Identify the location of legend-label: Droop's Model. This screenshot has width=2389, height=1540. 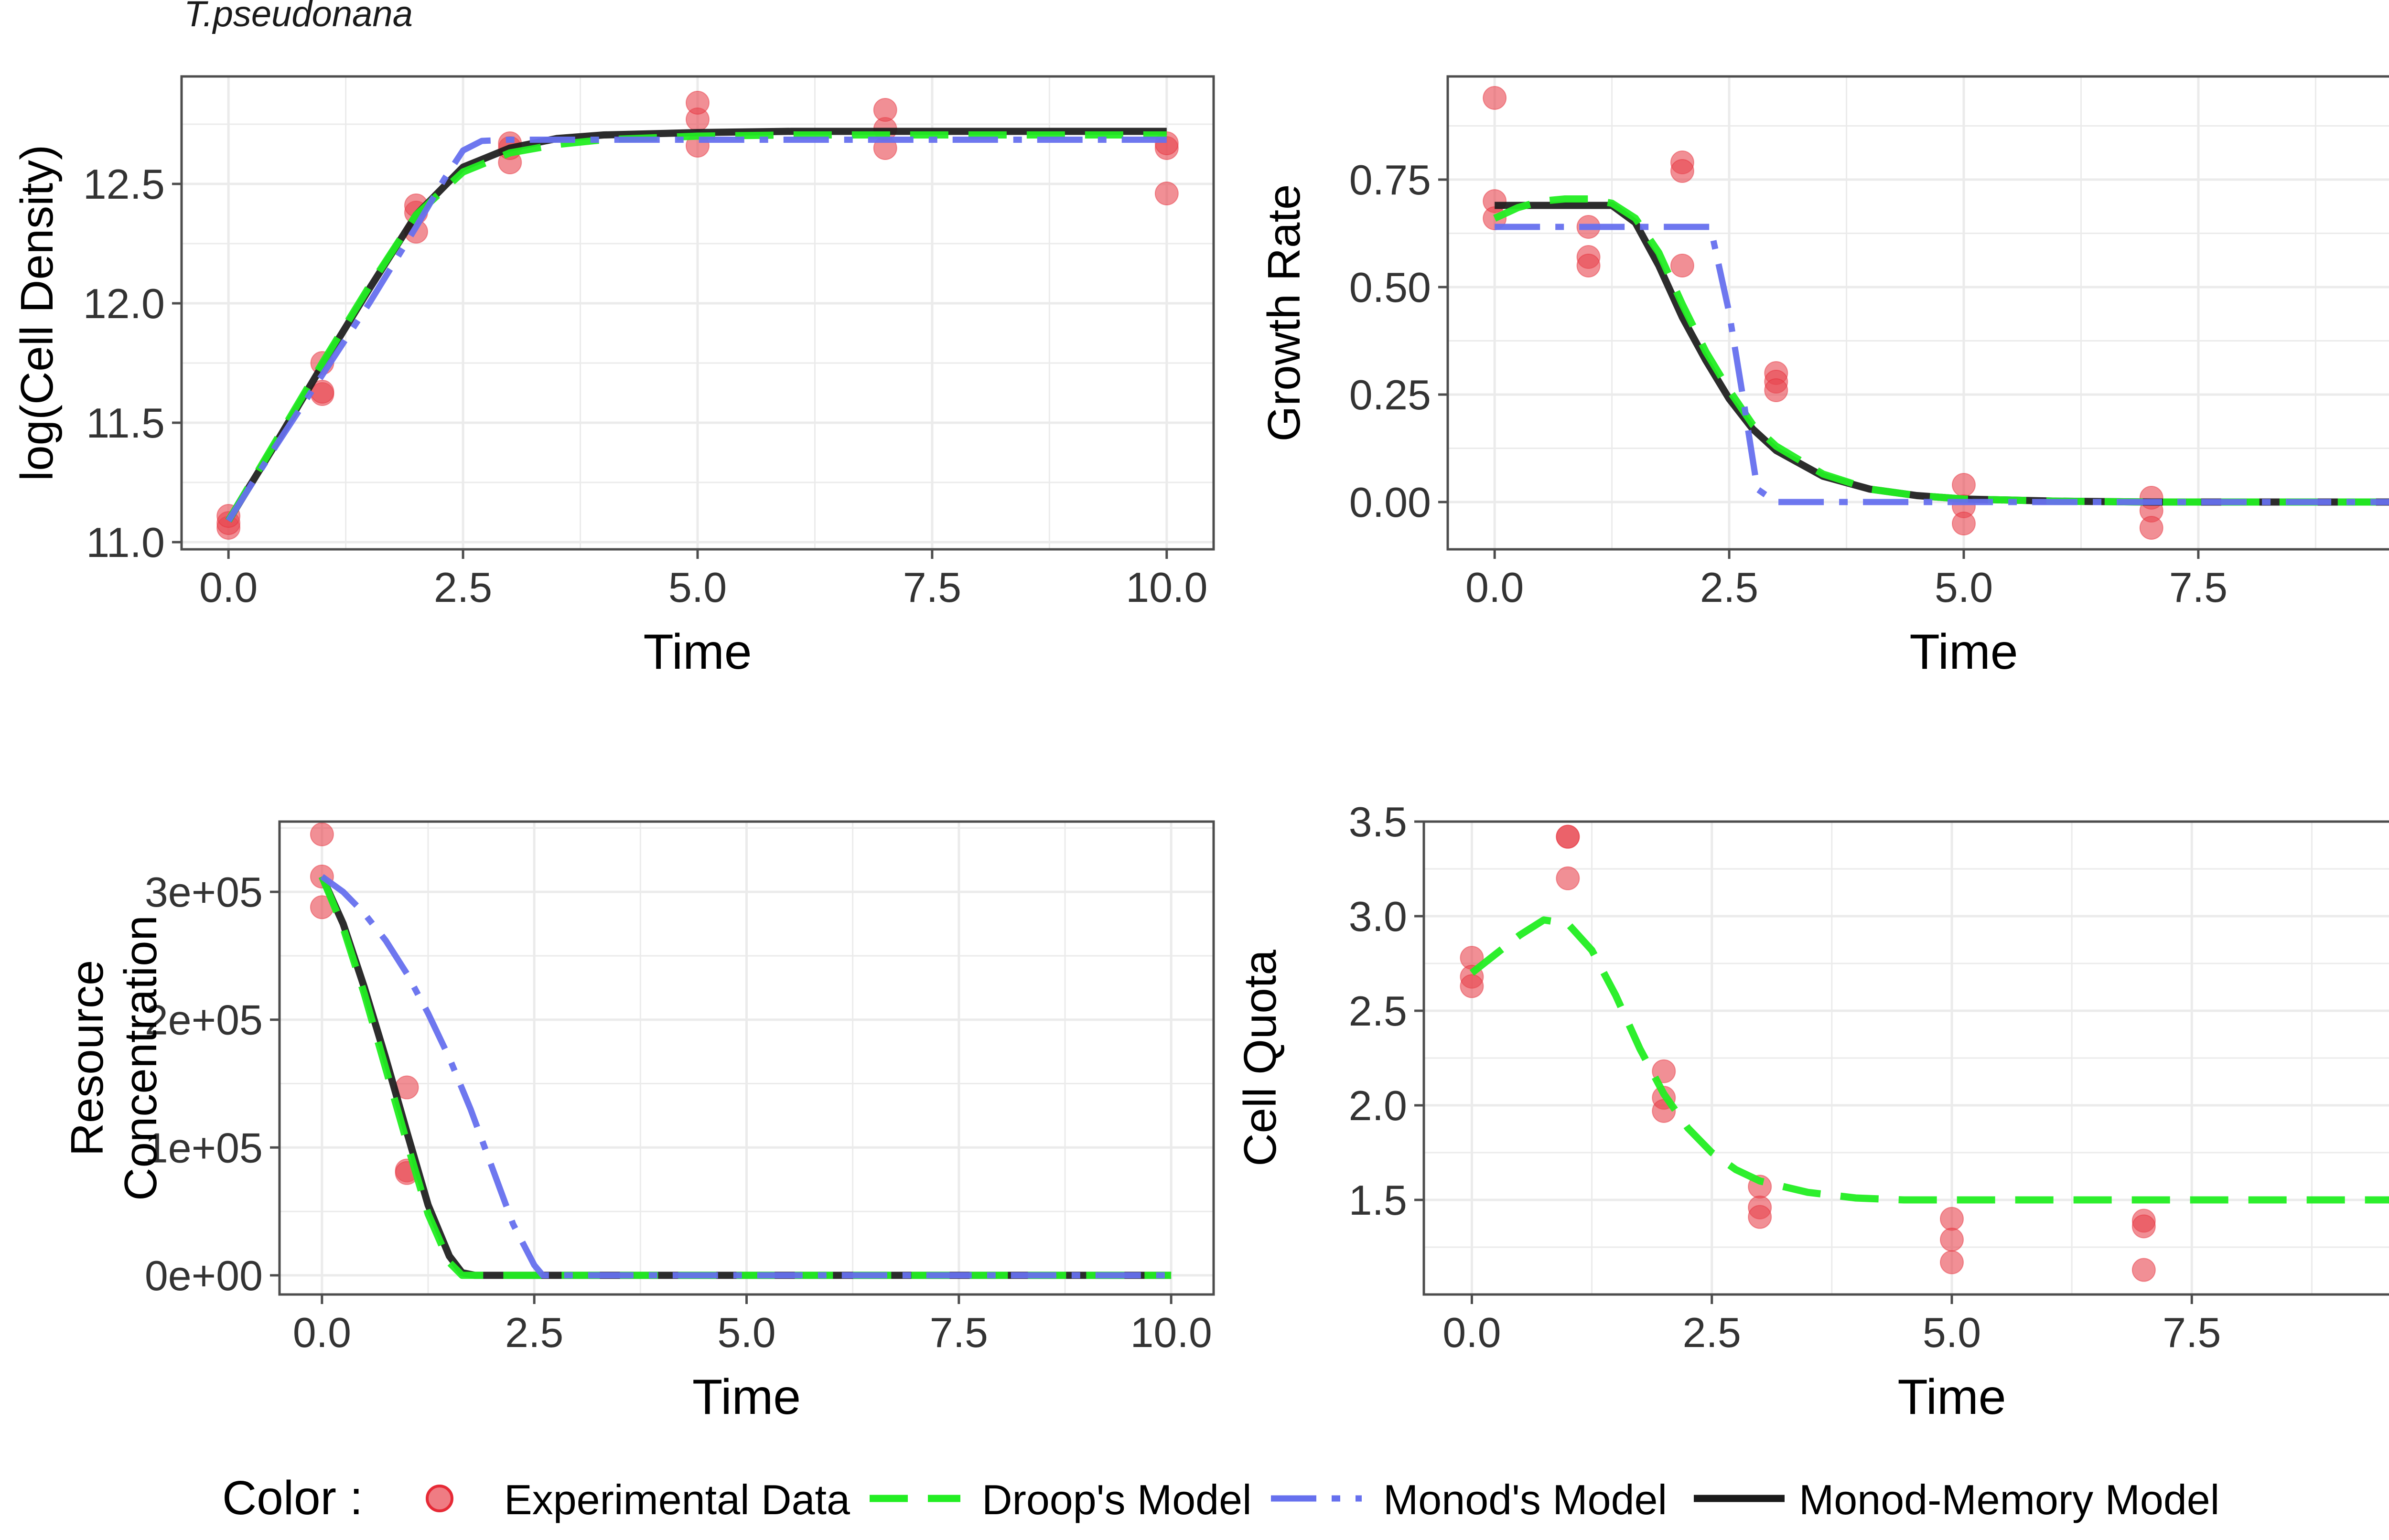
(1117, 1499).